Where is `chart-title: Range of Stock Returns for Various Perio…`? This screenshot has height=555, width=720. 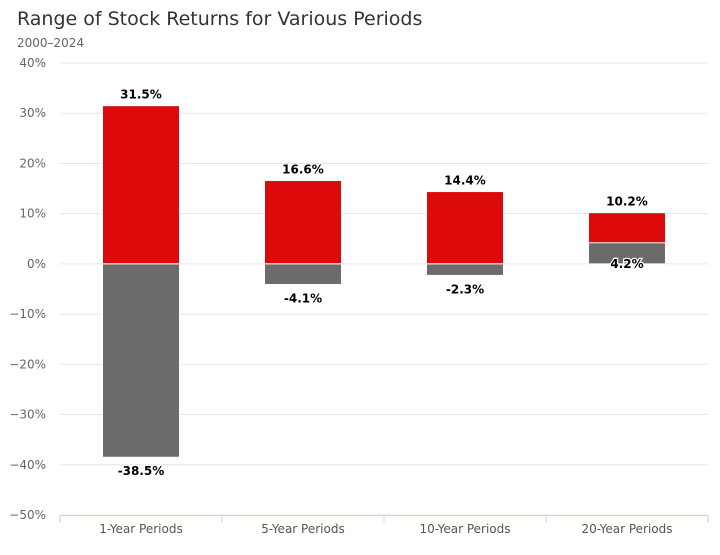 chart-title: Range of Stock Returns for Various Perio… is located at coordinates (220, 19).